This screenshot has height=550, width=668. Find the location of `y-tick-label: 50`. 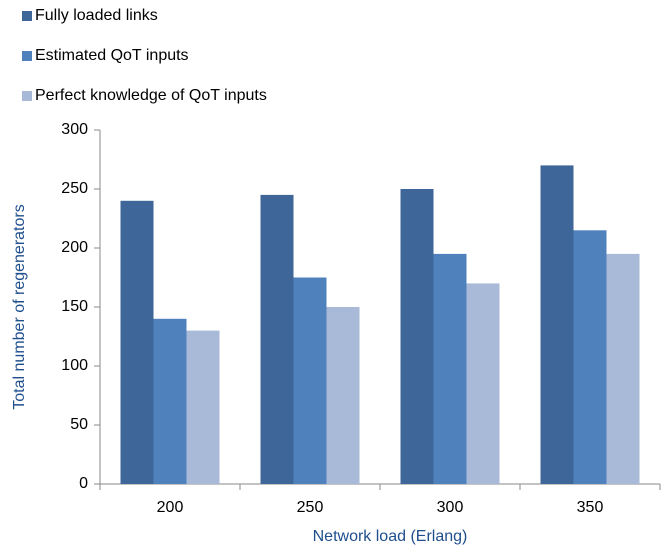

y-tick-label: 50 is located at coordinates (79, 424).